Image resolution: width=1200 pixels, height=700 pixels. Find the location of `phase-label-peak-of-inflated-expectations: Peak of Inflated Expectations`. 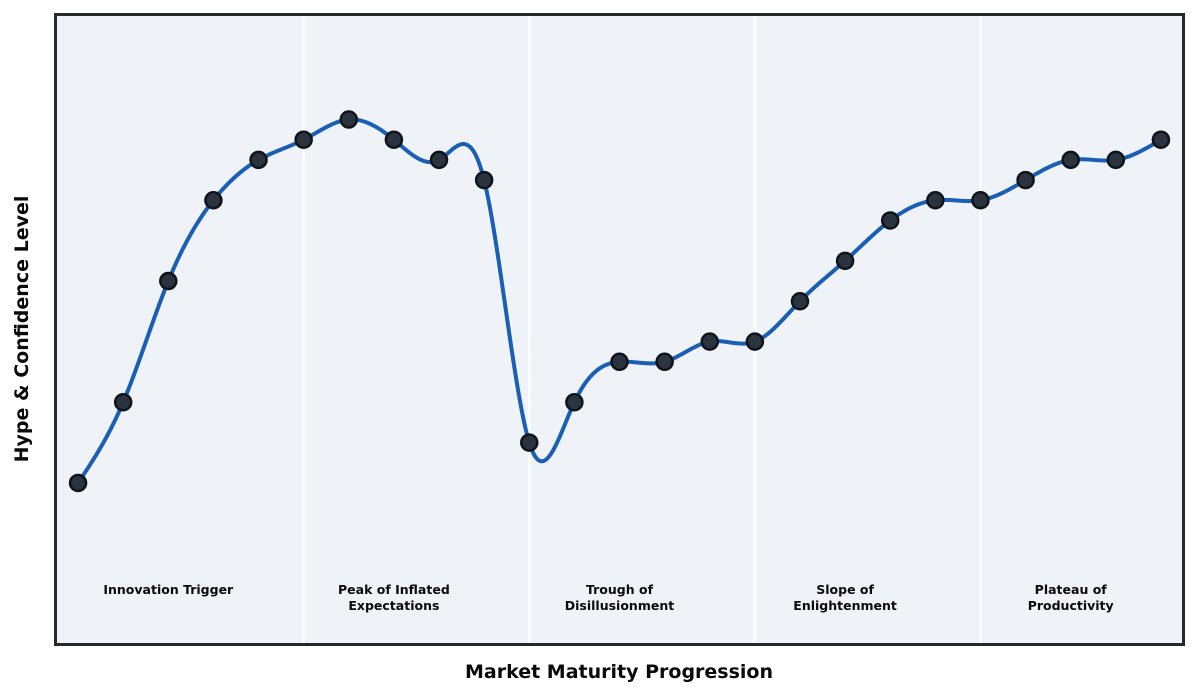

phase-label-peak-of-inflated-expectations: Peak of Inflated Expectations is located at coordinates (394, 597).